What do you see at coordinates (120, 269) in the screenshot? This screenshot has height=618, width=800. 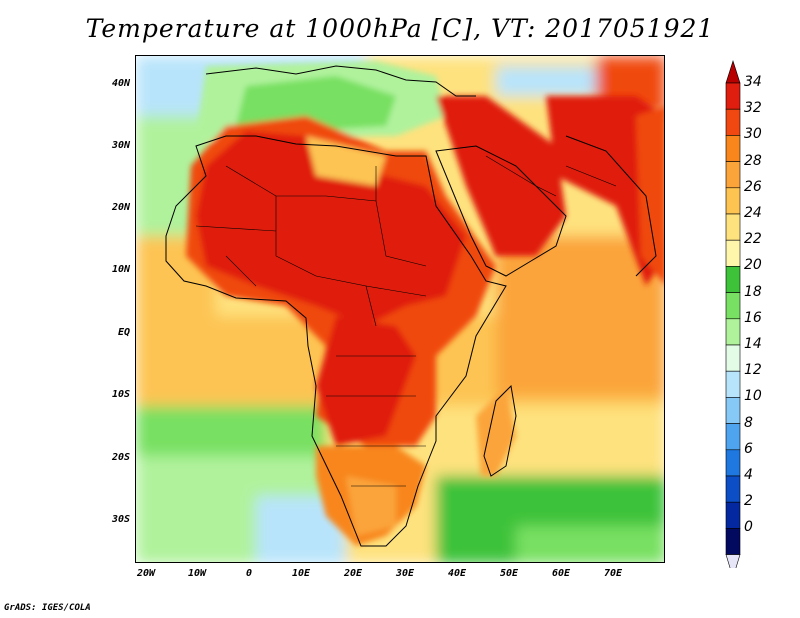 I see `lat-label-10n: 10N` at bounding box center [120, 269].